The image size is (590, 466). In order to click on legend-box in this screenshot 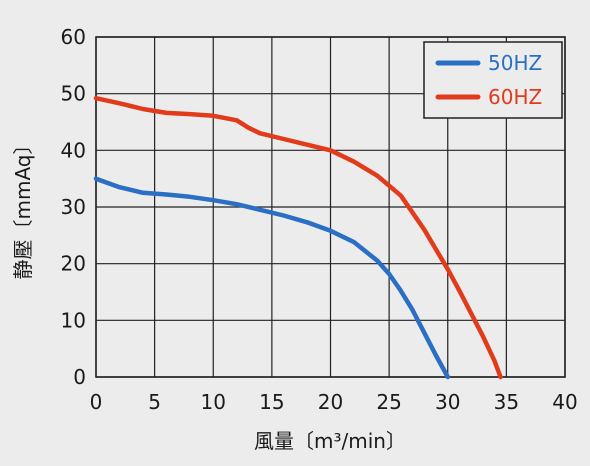, I will do `click(493, 80)`.